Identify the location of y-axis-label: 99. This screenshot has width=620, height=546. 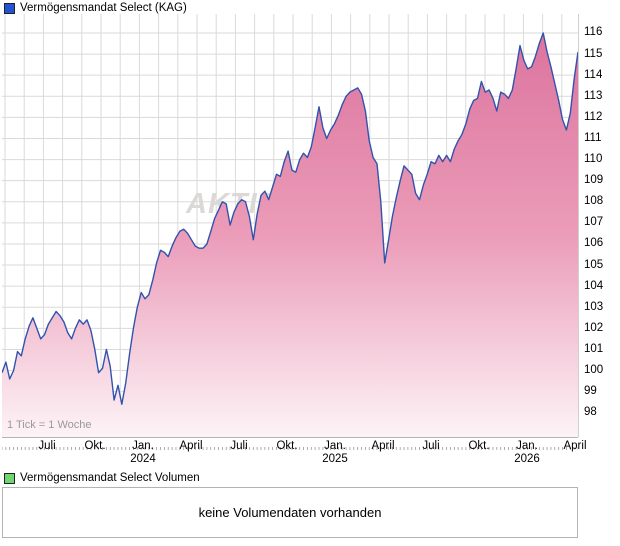
(590, 391).